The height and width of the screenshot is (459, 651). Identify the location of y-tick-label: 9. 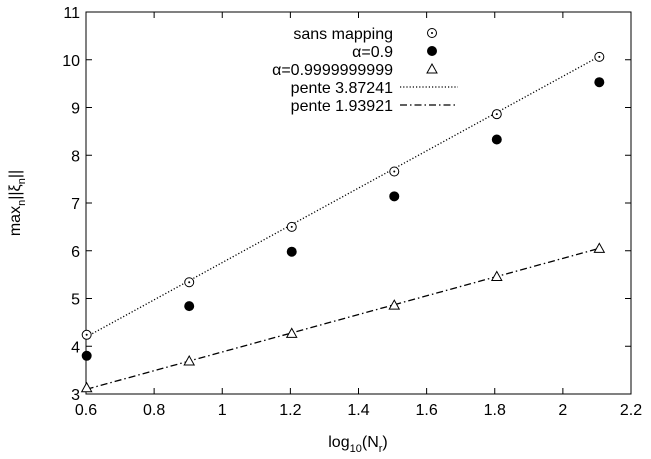
(75, 109).